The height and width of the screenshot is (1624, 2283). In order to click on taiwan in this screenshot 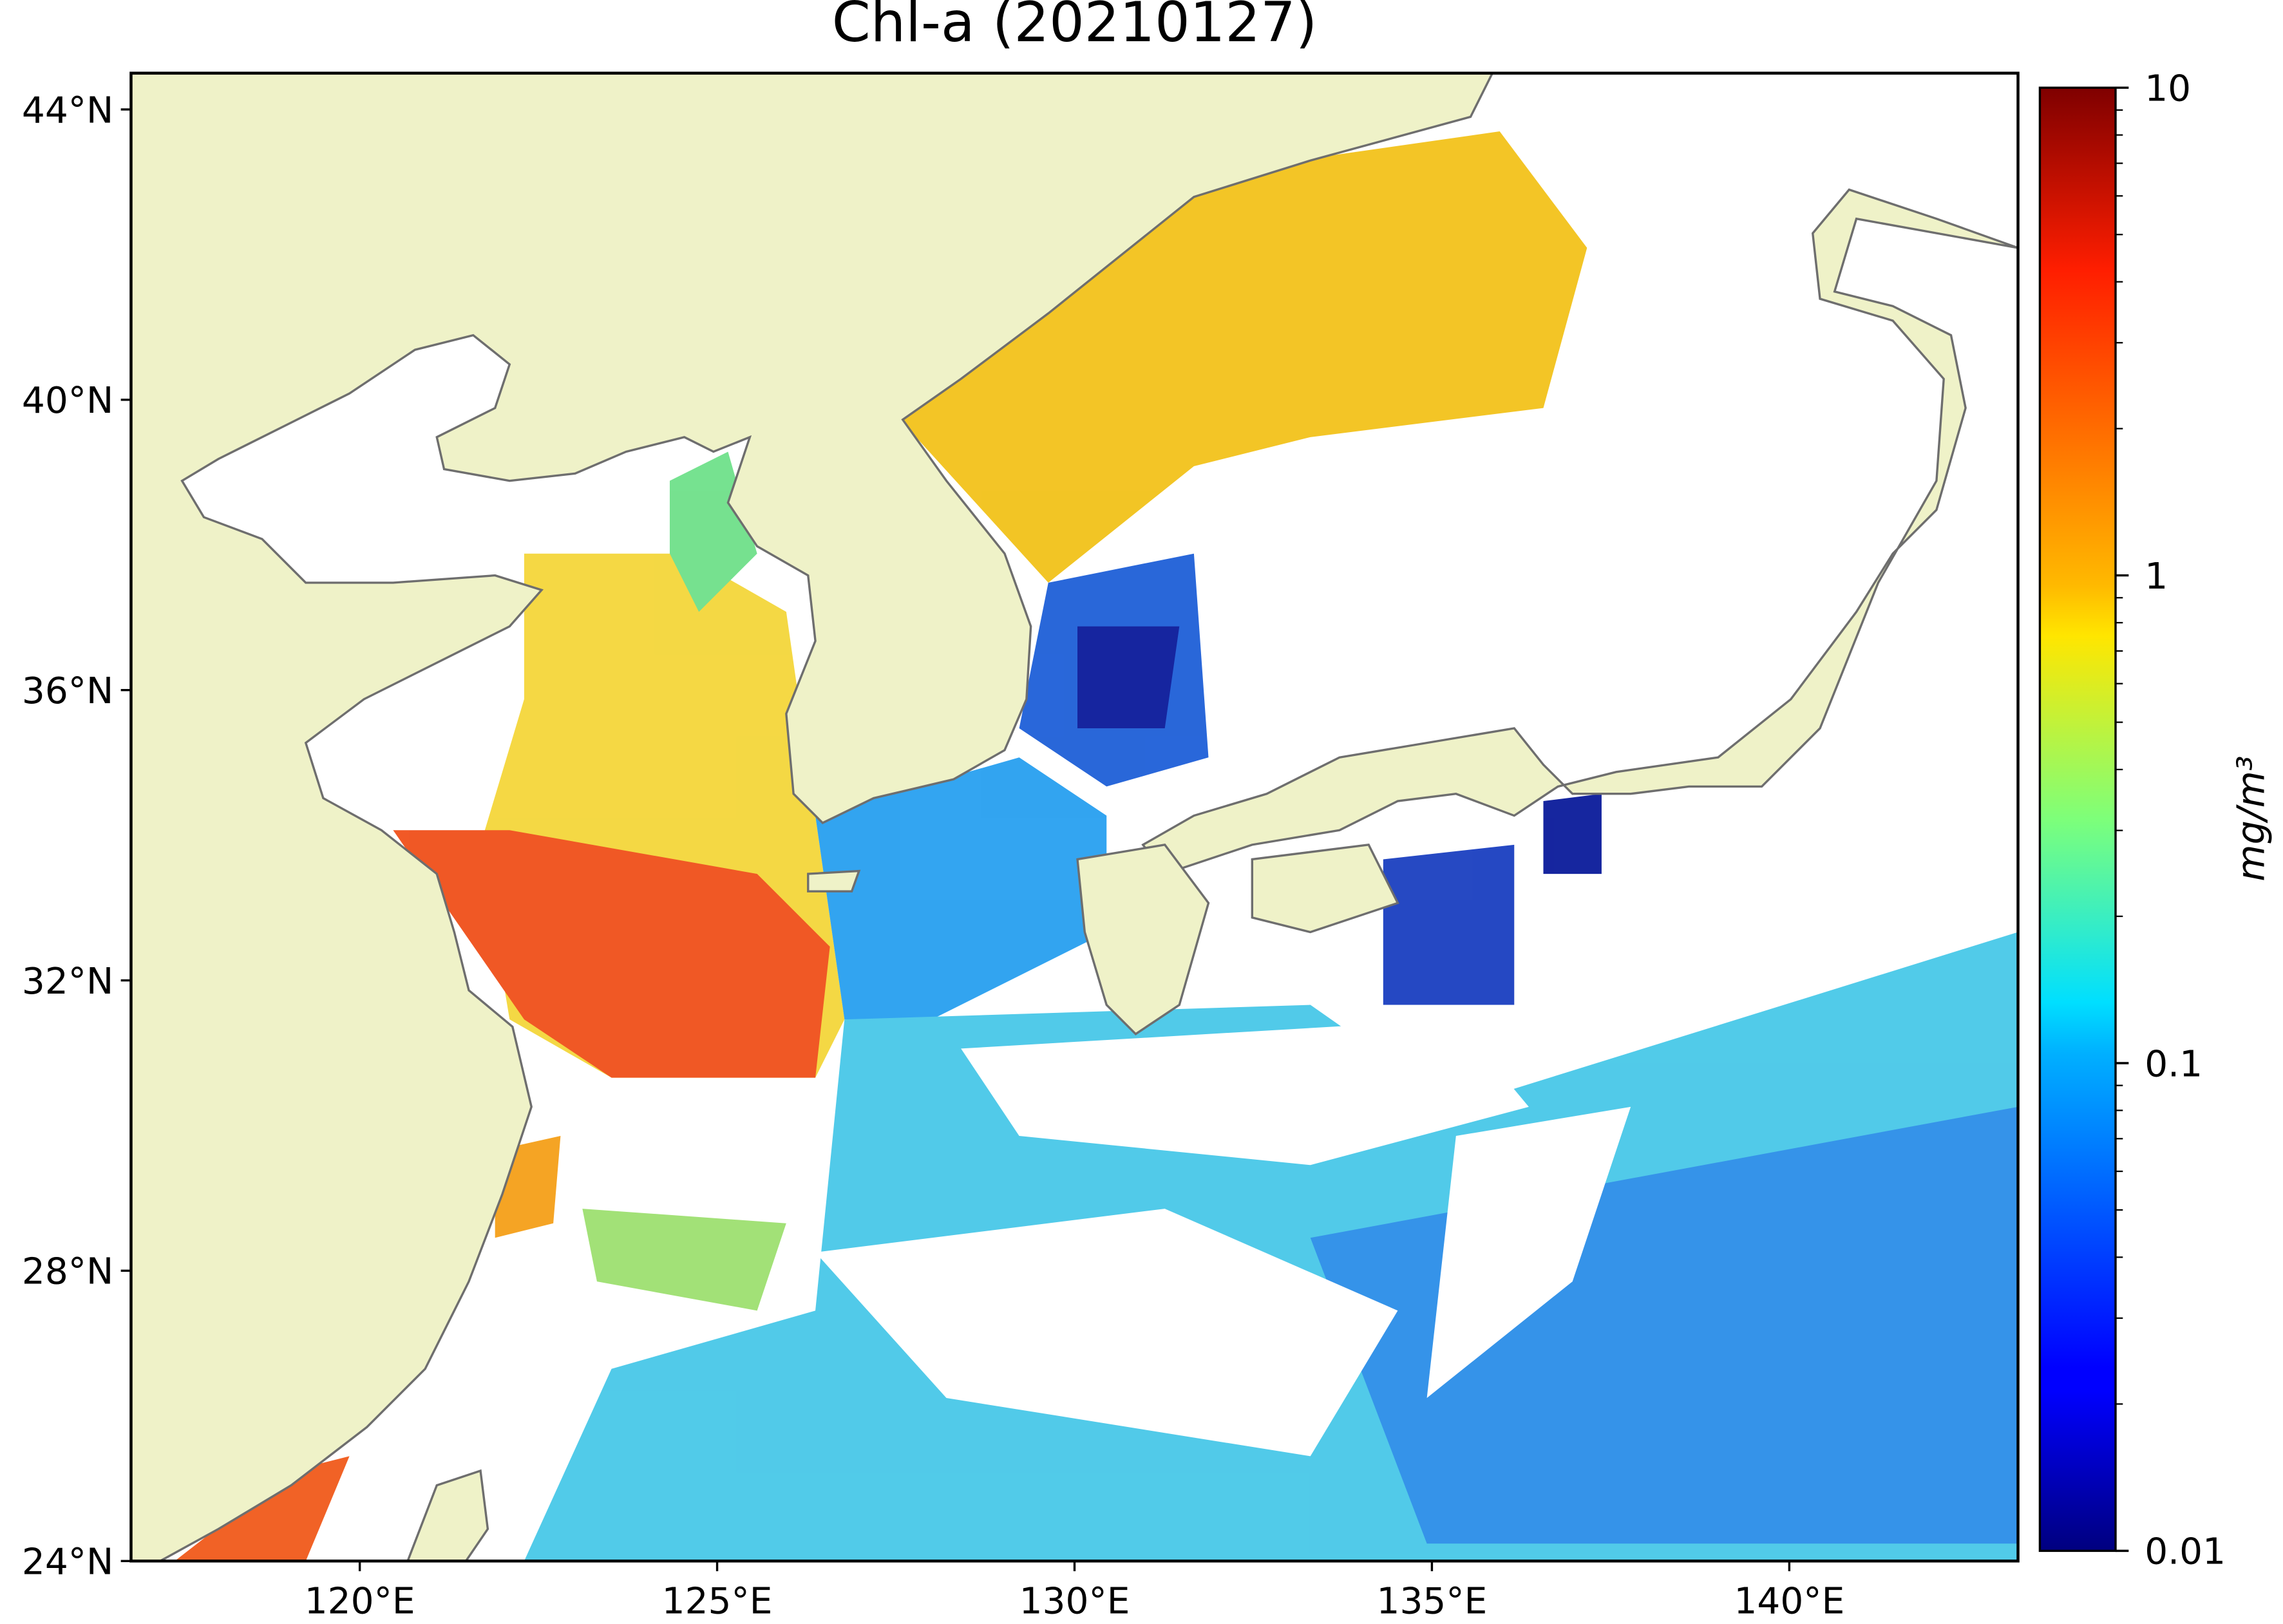, I will do `click(447, 1515)`.